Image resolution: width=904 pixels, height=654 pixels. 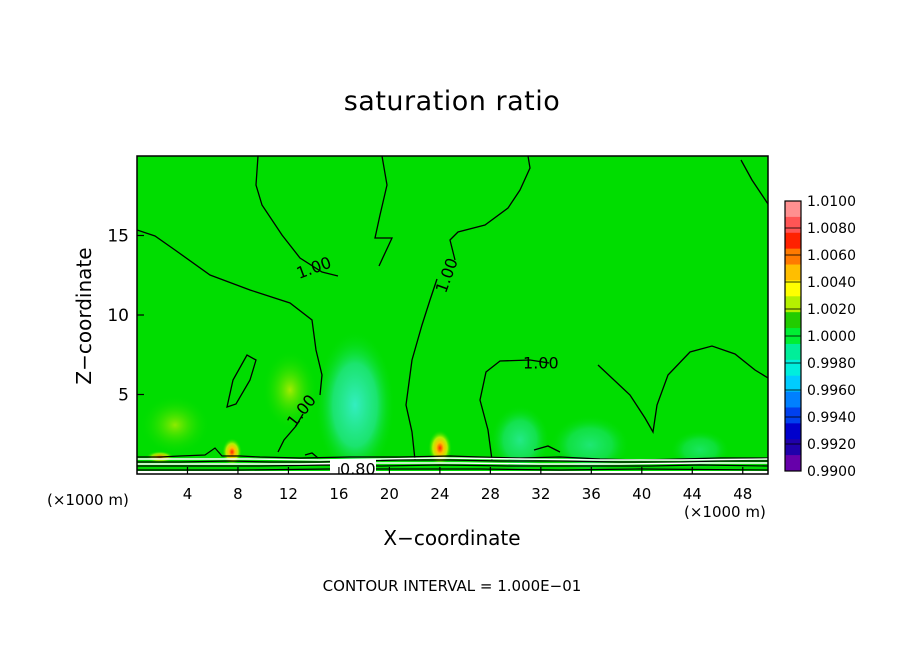 What do you see at coordinates (831, 310) in the screenshot?
I see `colorbar-label: 1.0020` at bounding box center [831, 310].